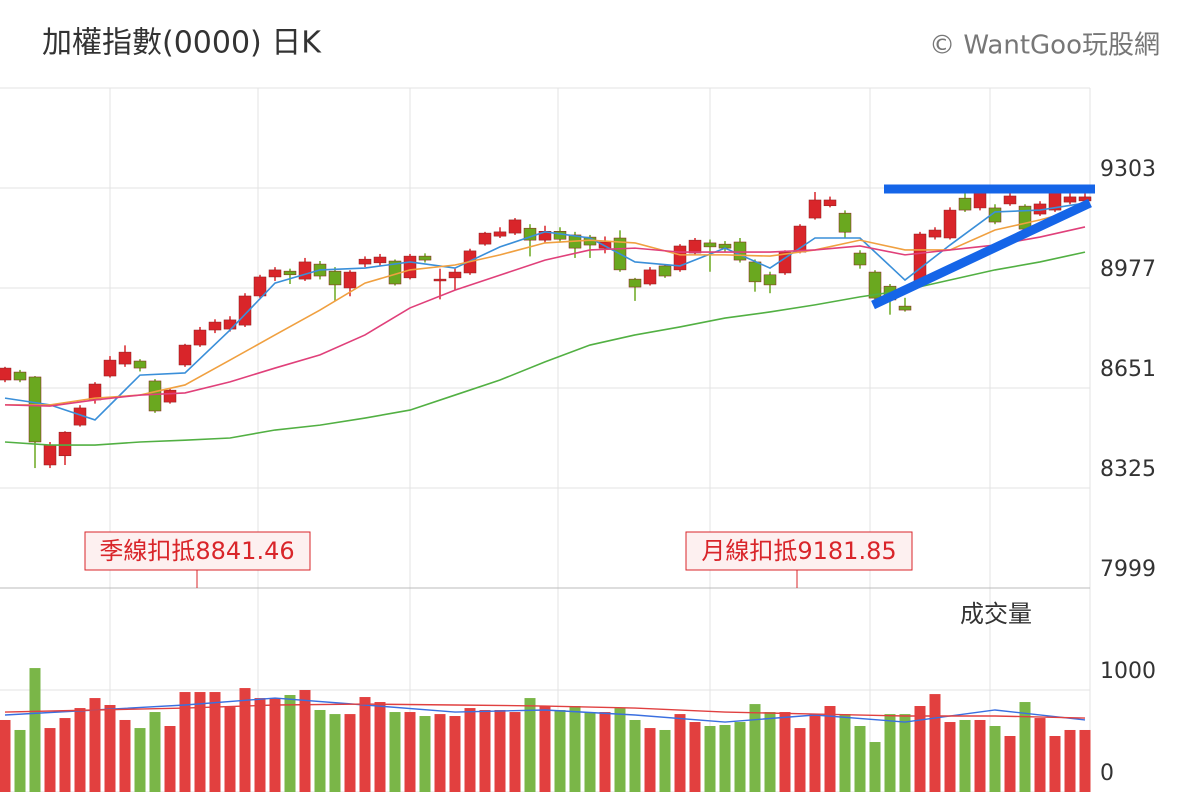 Image resolution: width=1184 pixels, height=792 pixels. Describe the element at coordinates (196, 551) in the screenshot. I see `label: 季線扣抵8841.46` at that location.